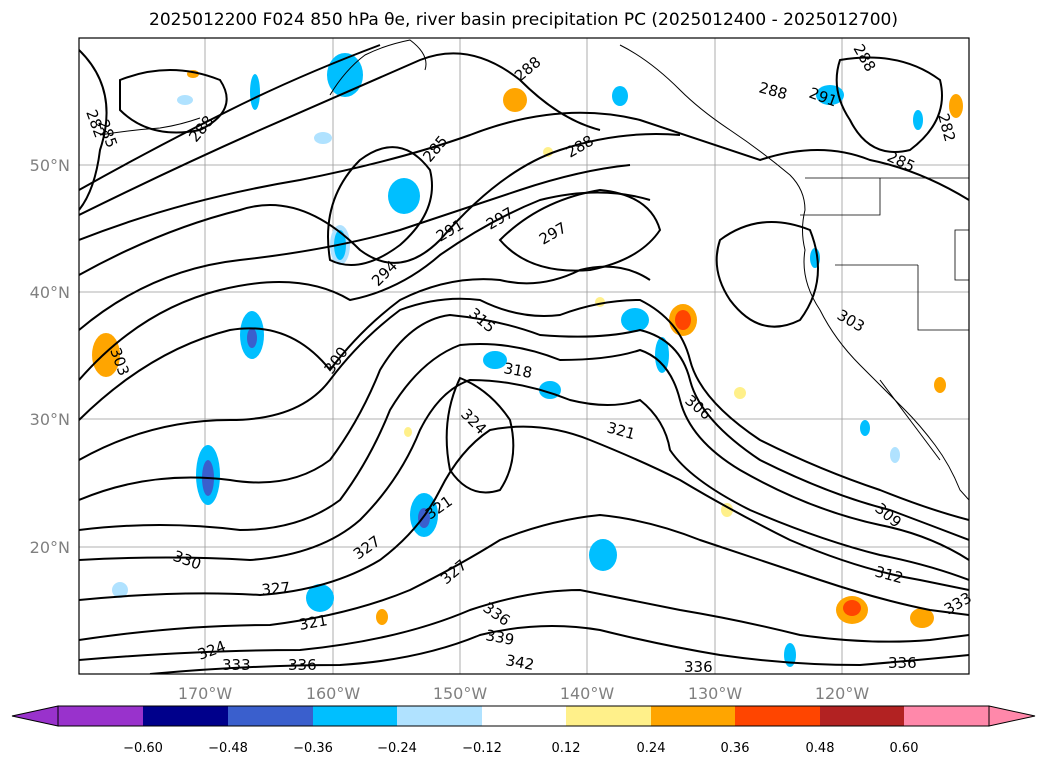 This screenshot has height=767, width=1047. What do you see at coordinates (1012, 716) in the screenshot?
I see `colorbar-extend-max` at bounding box center [1012, 716].